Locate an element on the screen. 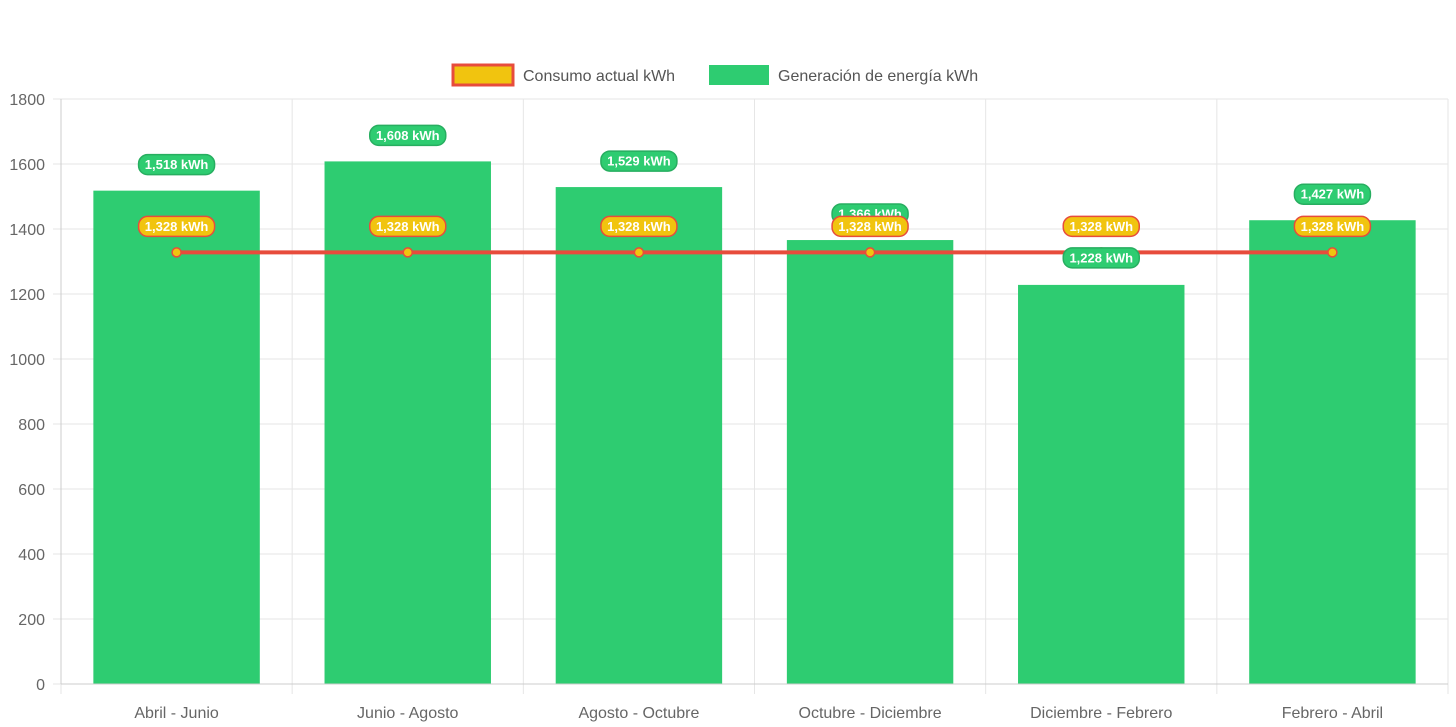 The height and width of the screenshot is (727, 1456). x-tick-label: Agosto - Octubre is located at coordinates (638, 713).